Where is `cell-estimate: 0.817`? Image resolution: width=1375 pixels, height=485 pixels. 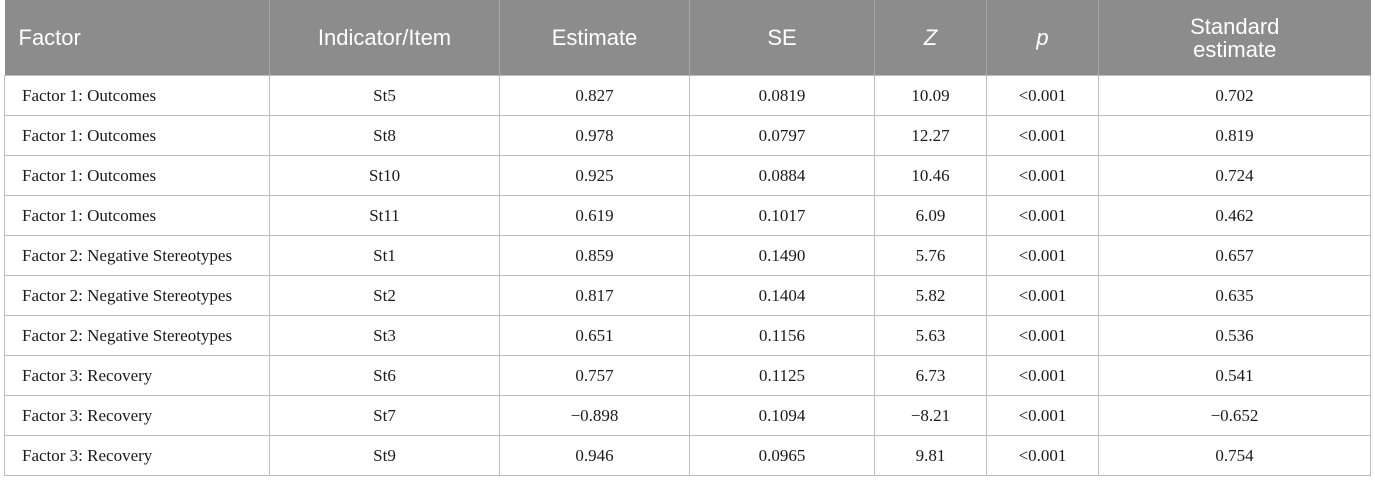 cell-estimate: 0.817 is located at coordinates (594, 295).